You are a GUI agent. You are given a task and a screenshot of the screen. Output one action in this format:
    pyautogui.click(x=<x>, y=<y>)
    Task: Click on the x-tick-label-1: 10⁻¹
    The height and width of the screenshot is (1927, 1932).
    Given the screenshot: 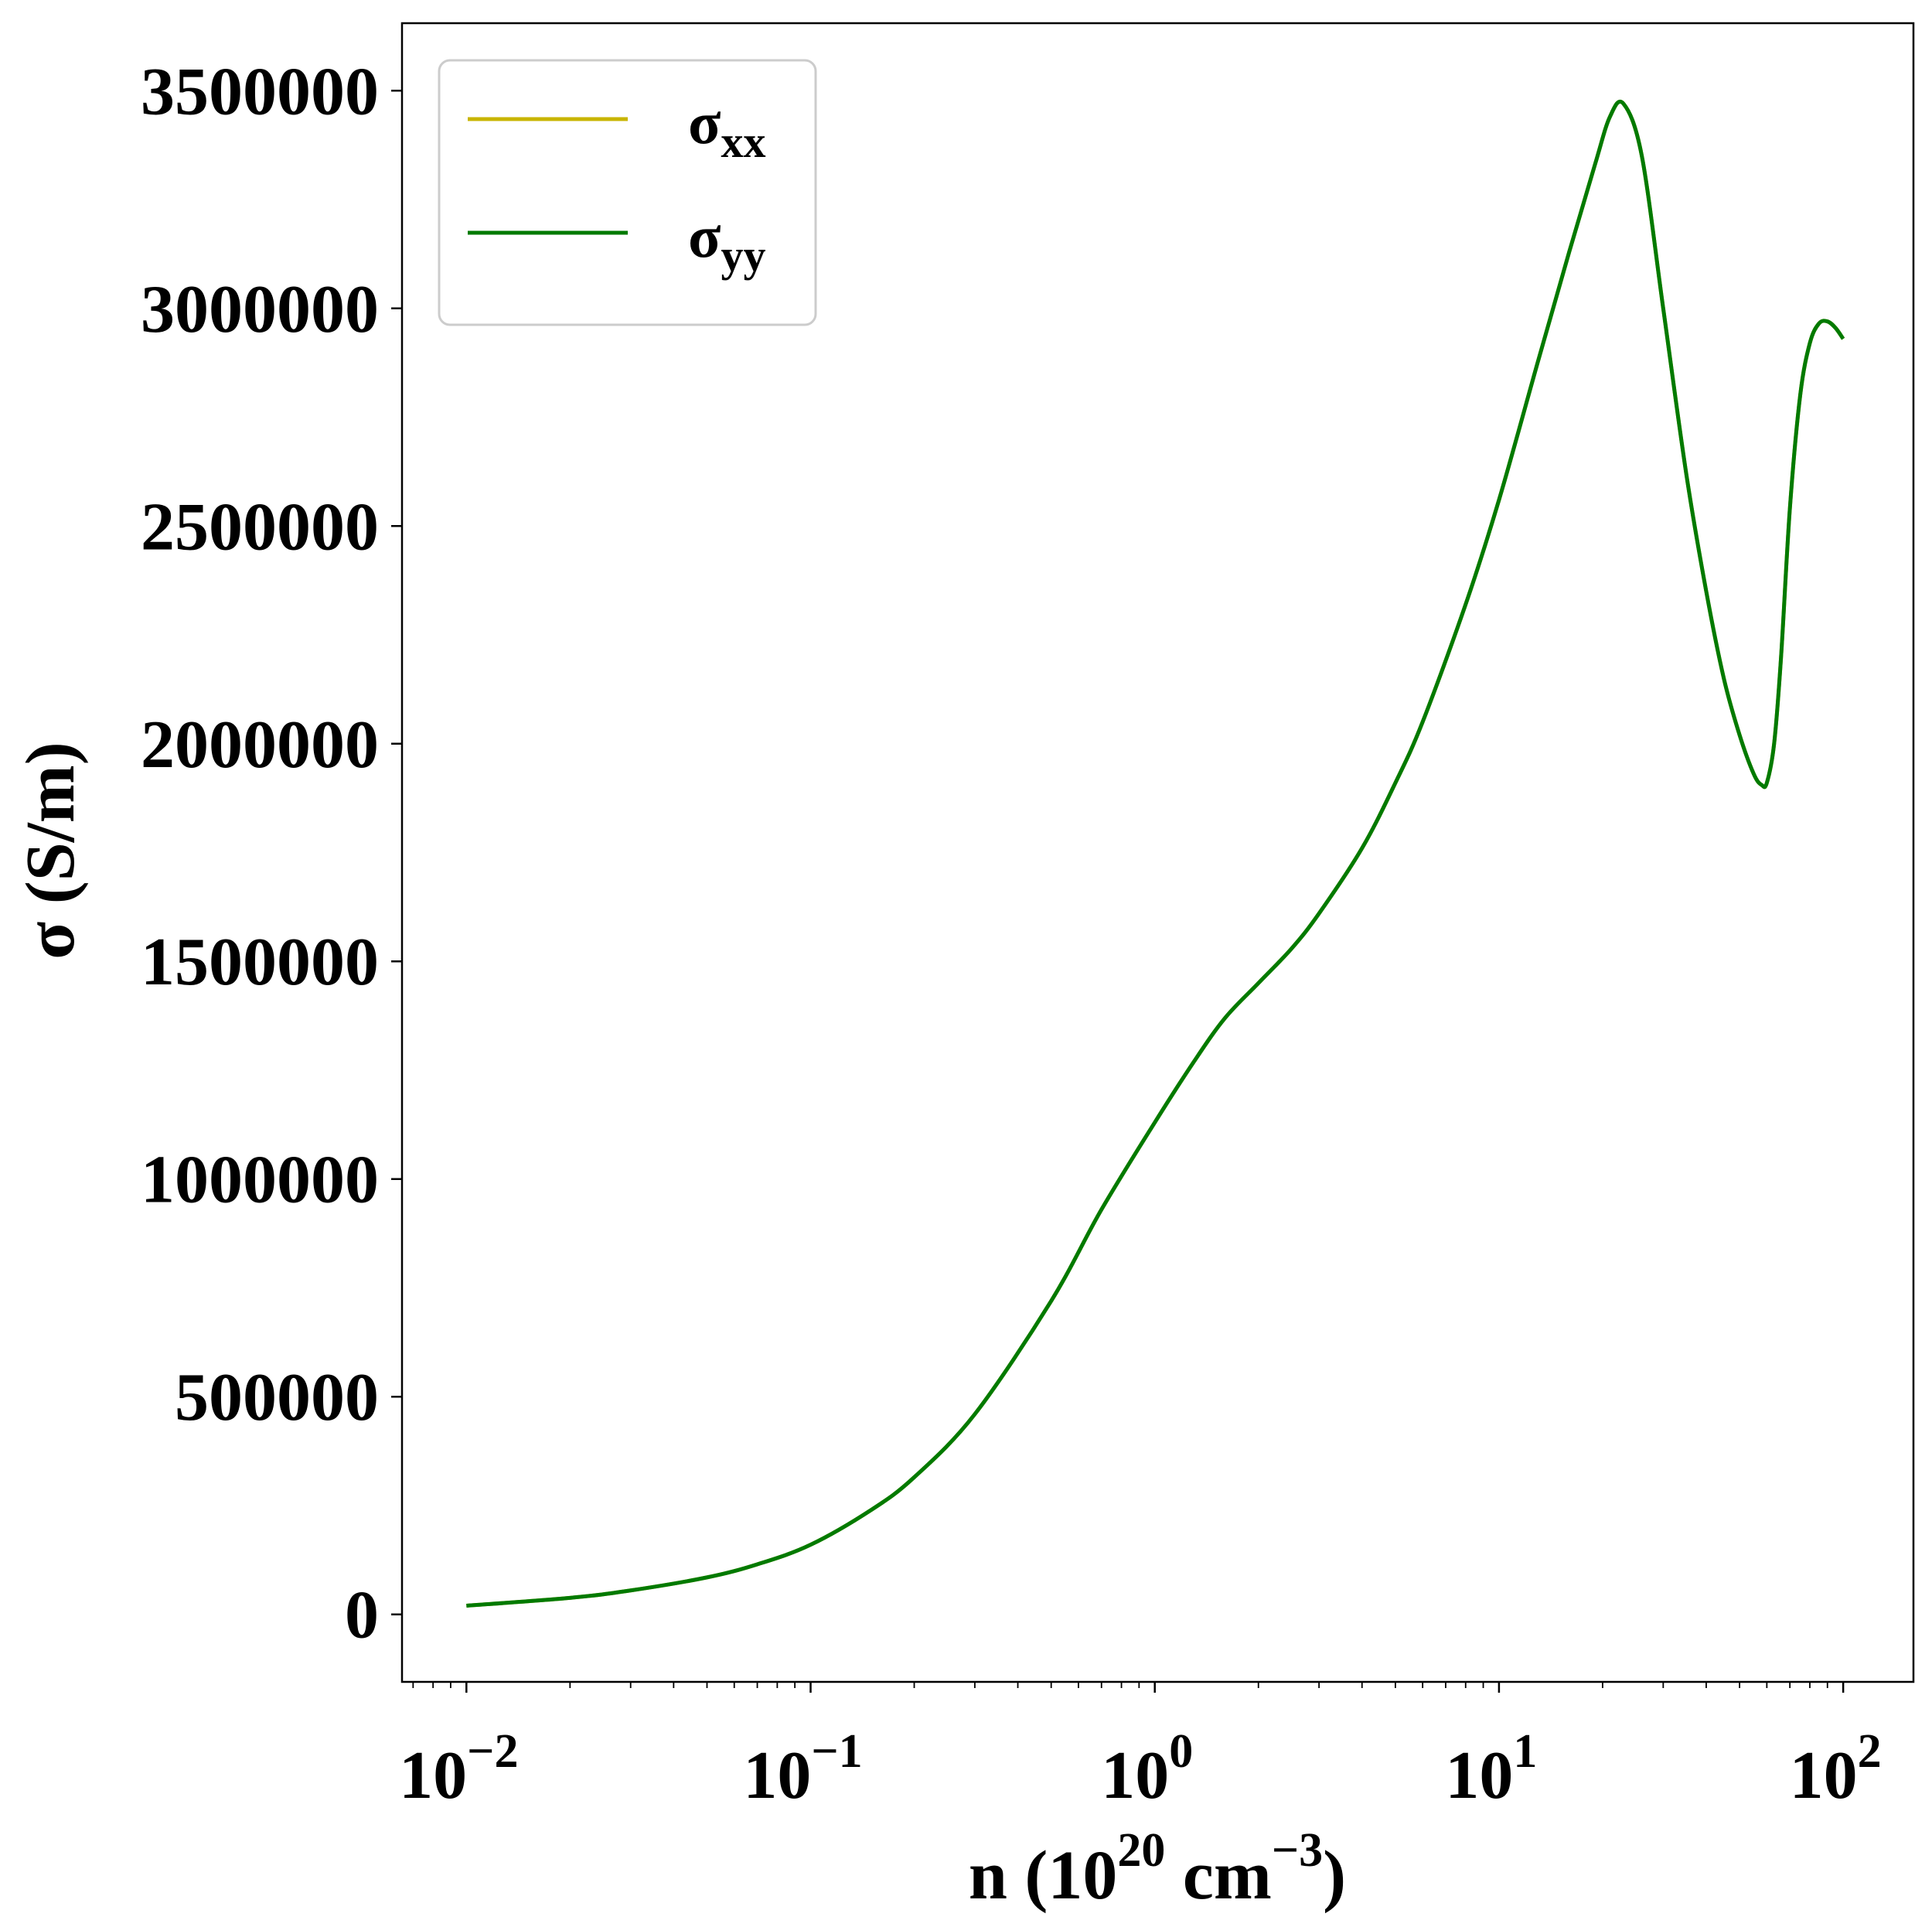 What is the action you would take?
    pyautogui.click(x=802, y=1769)
    